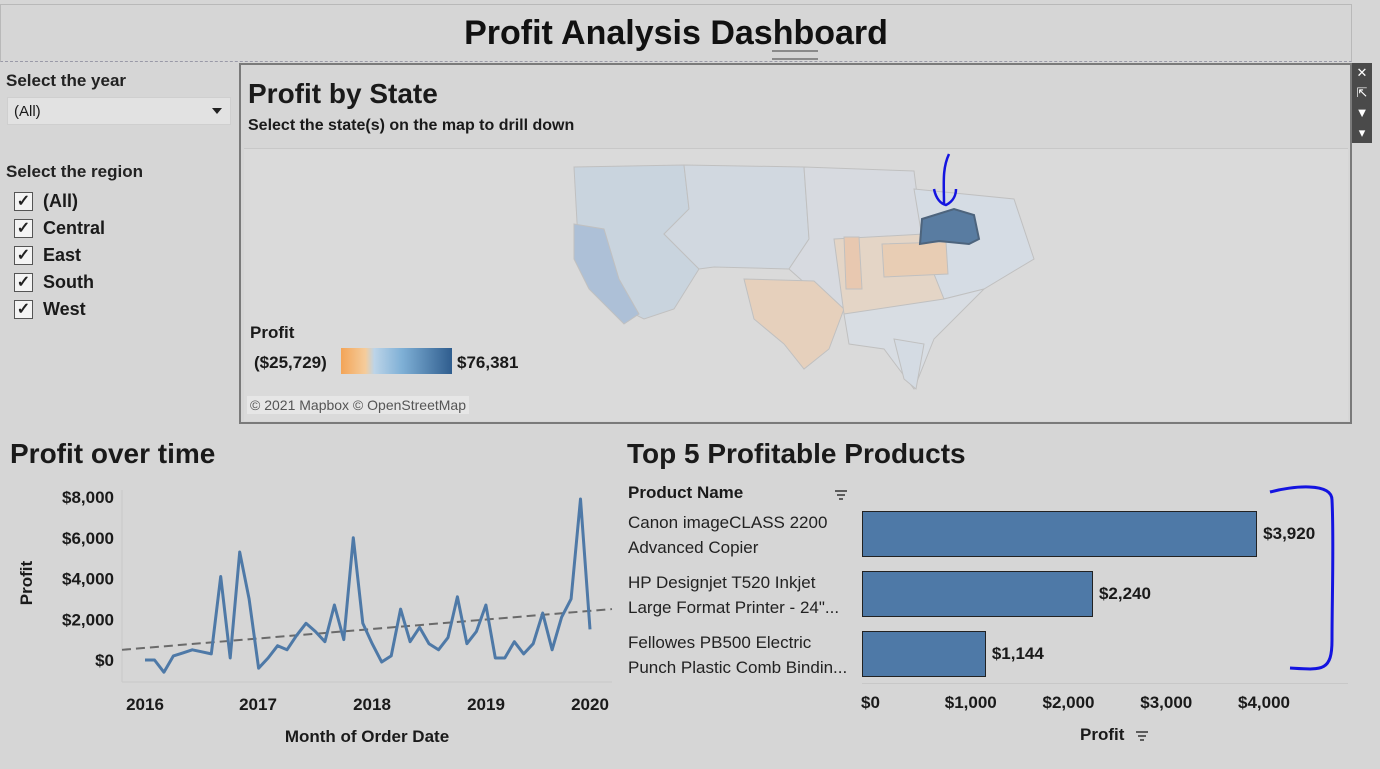 The image size is (1380, 769). Describe the element at coordinates (272, 332) in the screenshot. I see `legend-title: Profit` at that location.